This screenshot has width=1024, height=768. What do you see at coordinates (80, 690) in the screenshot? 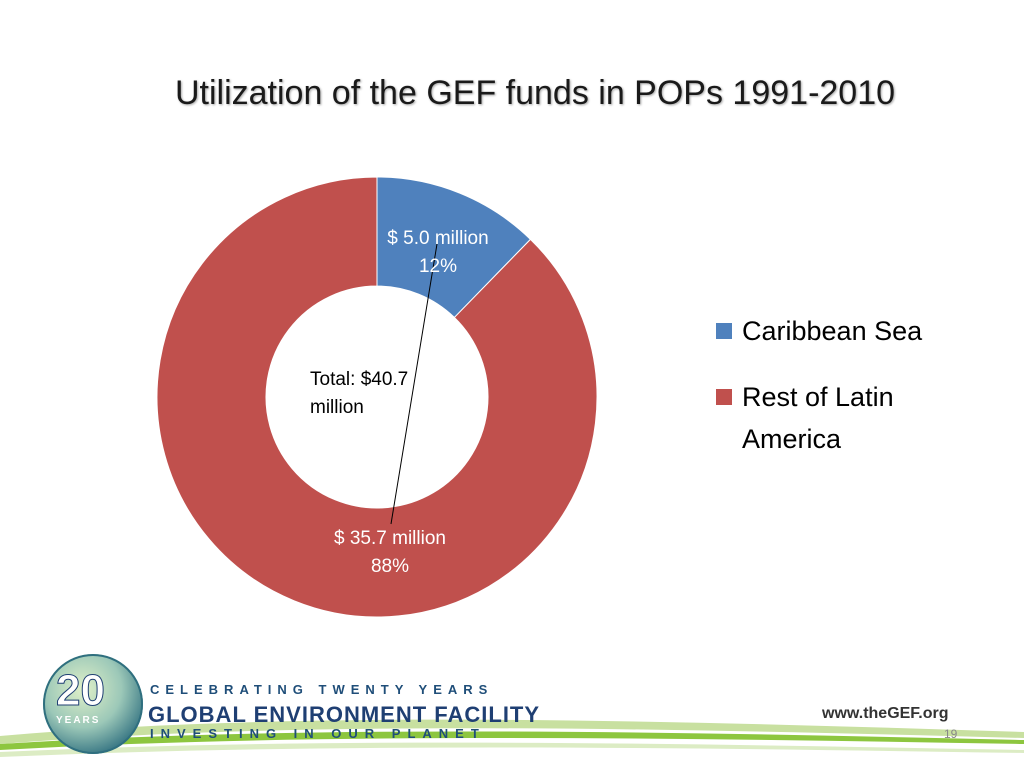
I see `logo-numeral: 20` at bounding box center [80, 690].